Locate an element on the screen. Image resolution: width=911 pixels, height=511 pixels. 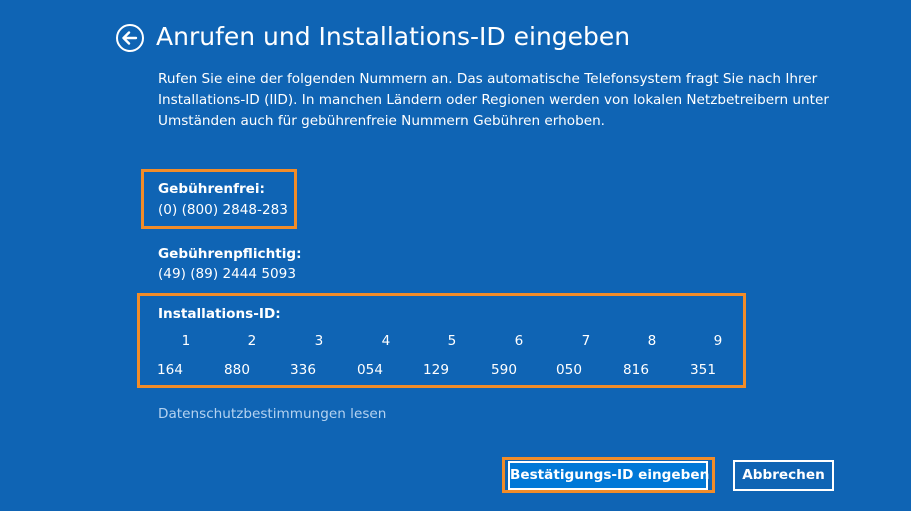
iid-column-number: 1 is located at coordinates (186, 341).